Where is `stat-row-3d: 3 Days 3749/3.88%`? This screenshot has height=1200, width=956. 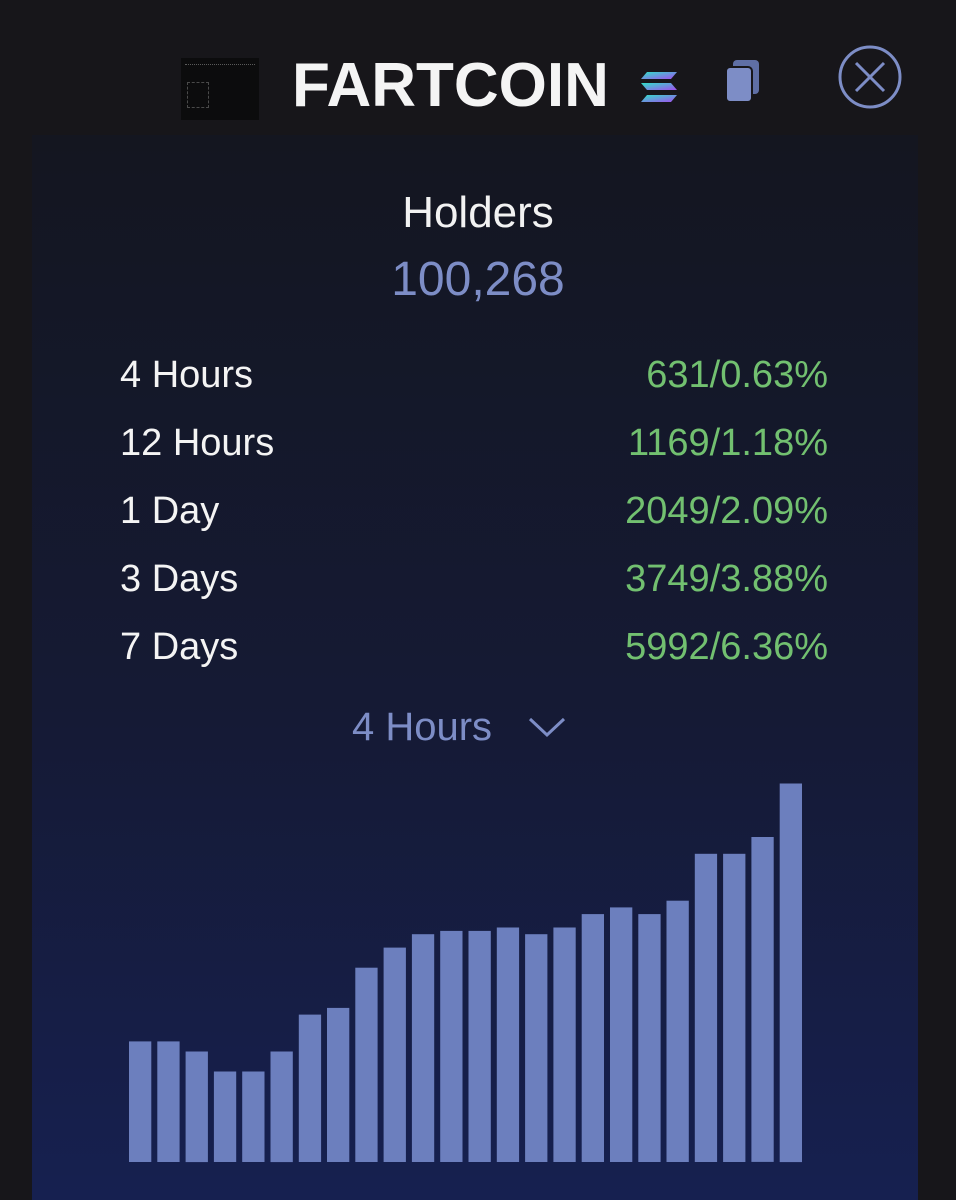
stat-row-3d: 3 Days 3749/3.88% is located at coordinates (474, 579).